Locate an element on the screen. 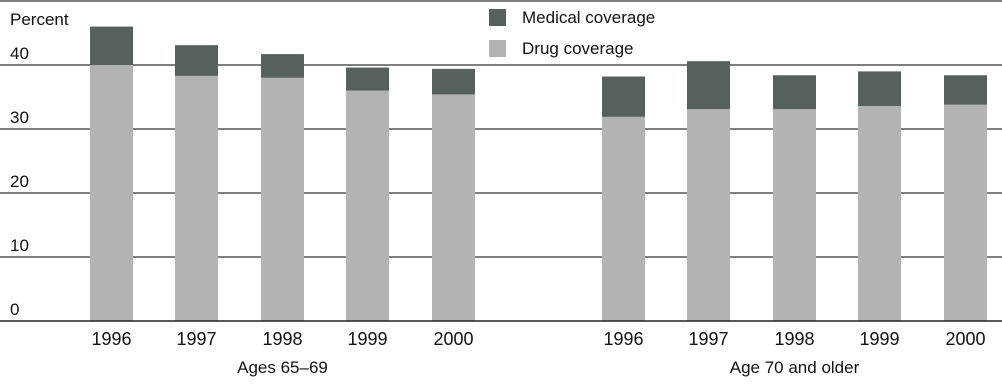 This screenshot has height=385, width=1002. y-tick-label: 0 is located at coordinates (14, 309).